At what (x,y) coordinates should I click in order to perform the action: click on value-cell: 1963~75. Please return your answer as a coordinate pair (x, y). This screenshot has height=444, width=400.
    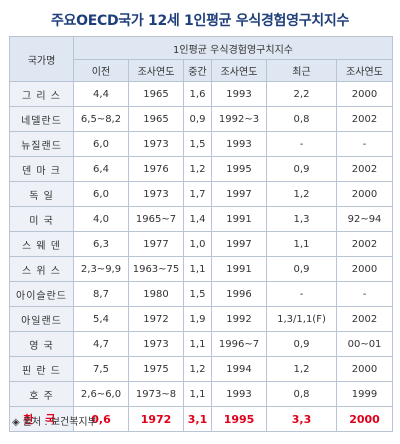
    Looking at the image, I should click on (156, 269).